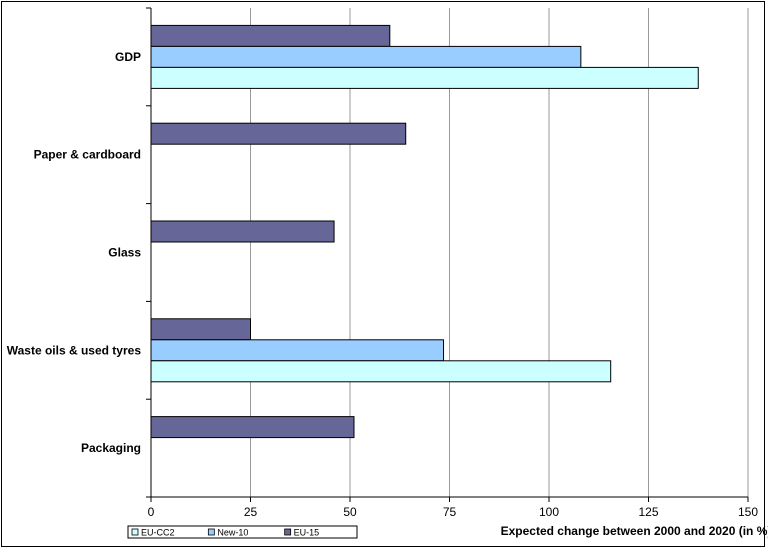 The width and height of the screenshot is (768, 550). Describe the element at coordinates (158, 533) in the screenshot. I see `legend-label: EU-CC2` at that location.